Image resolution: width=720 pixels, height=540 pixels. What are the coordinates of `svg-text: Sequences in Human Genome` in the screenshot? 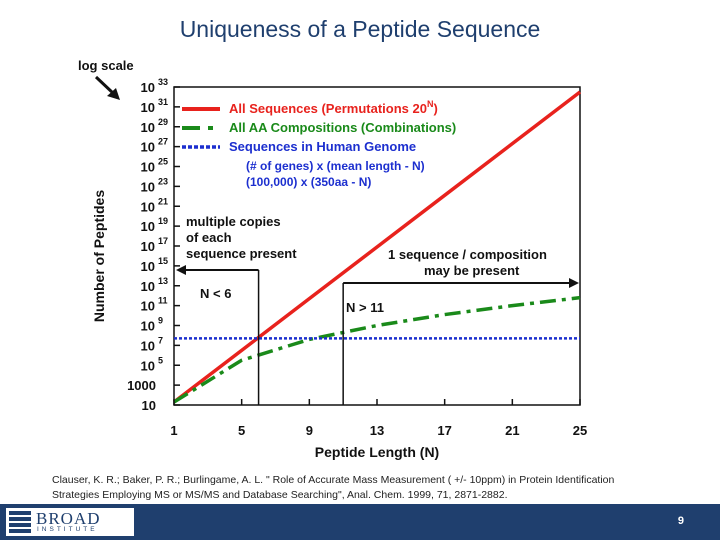 It's located at (322, 146).